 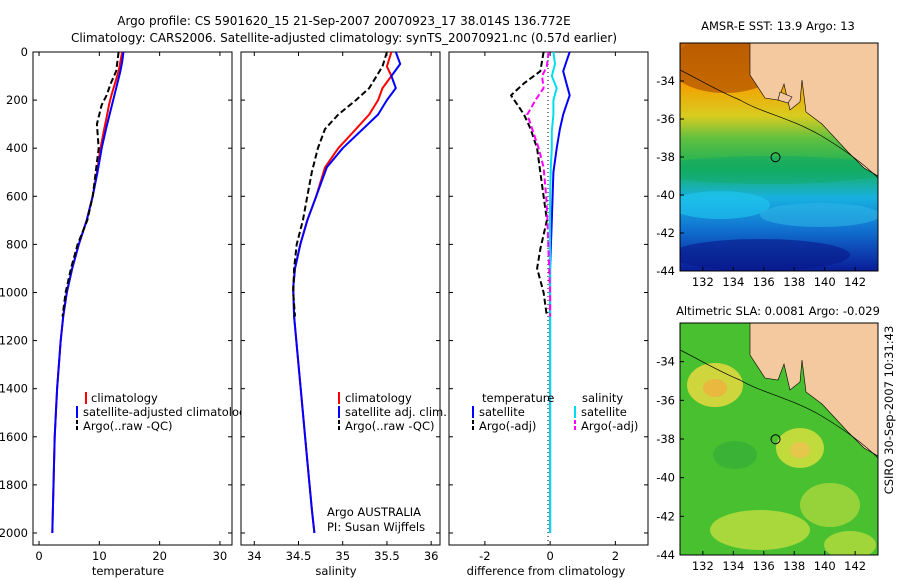 I want to click on annotation-argo-australia: Argo AUSTRALIA, so click(x=374, y=512).